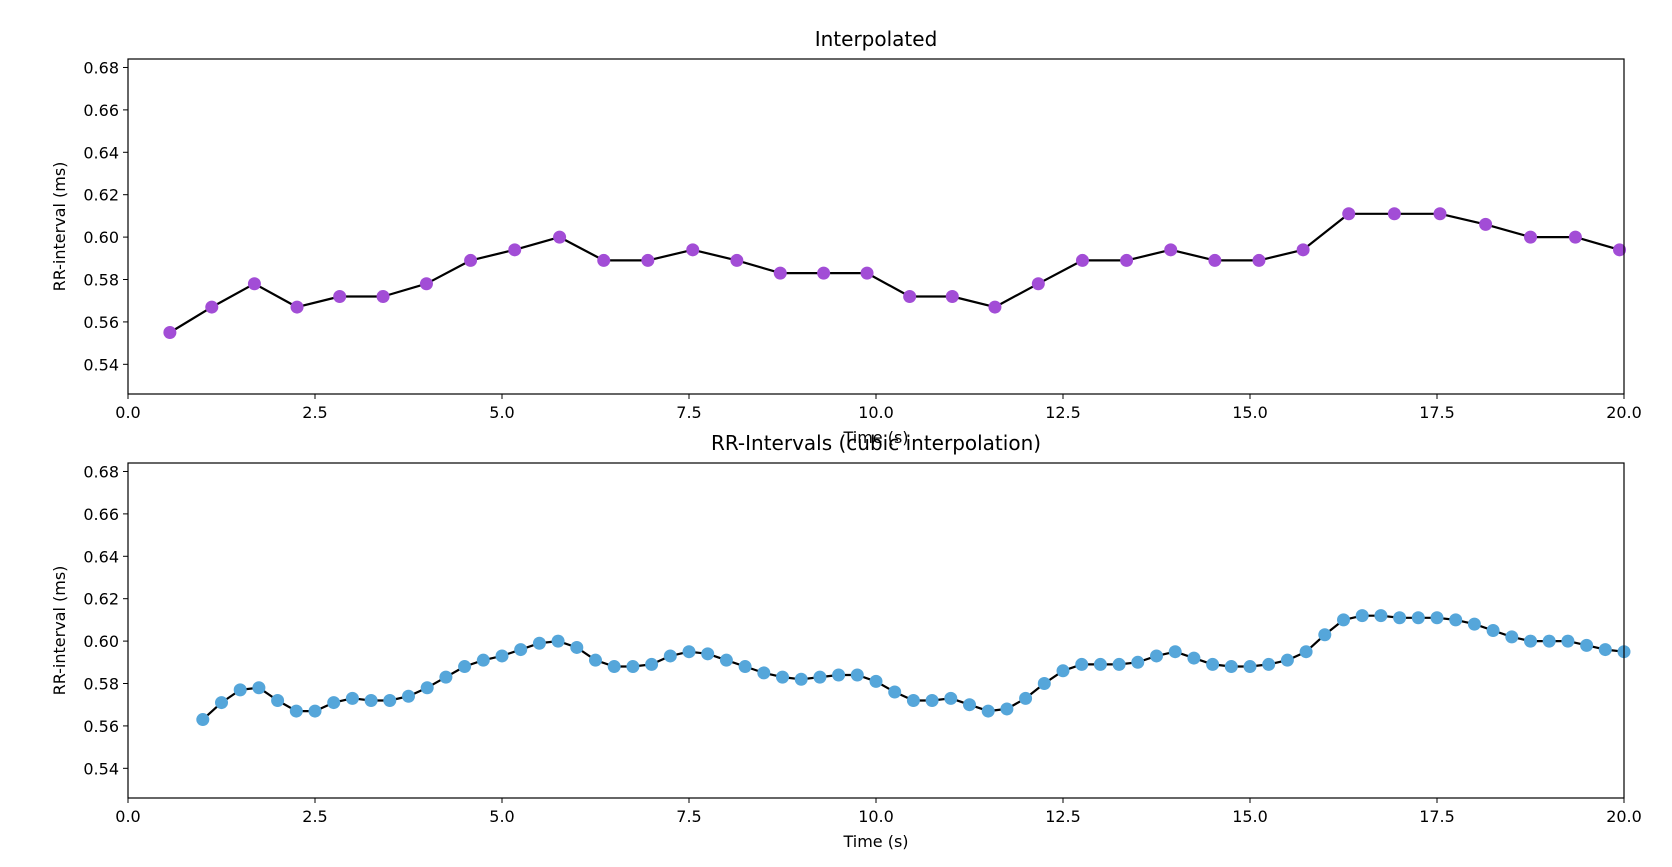  Describe the element at coordinates (59, 227) in the screenshot. I see `interpolated-y-axis-label: RR-interval (ms)` at that location.